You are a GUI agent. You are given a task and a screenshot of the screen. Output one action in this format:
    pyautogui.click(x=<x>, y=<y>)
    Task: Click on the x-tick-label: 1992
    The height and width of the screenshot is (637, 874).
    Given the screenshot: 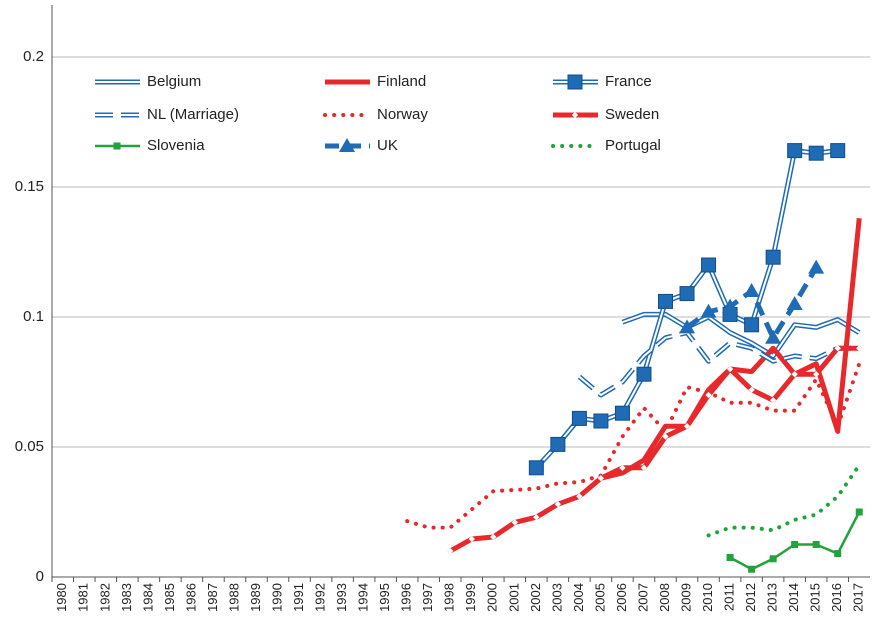 What is the action you would take?
    pyautogui.click(x=320, y=597)
    